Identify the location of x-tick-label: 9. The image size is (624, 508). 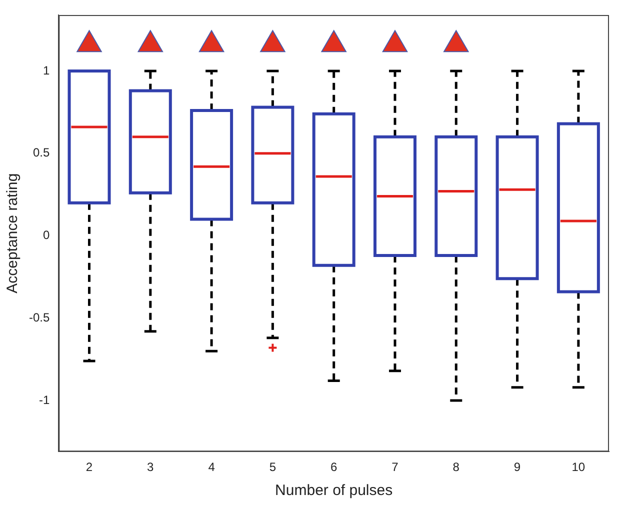
(517, 467).